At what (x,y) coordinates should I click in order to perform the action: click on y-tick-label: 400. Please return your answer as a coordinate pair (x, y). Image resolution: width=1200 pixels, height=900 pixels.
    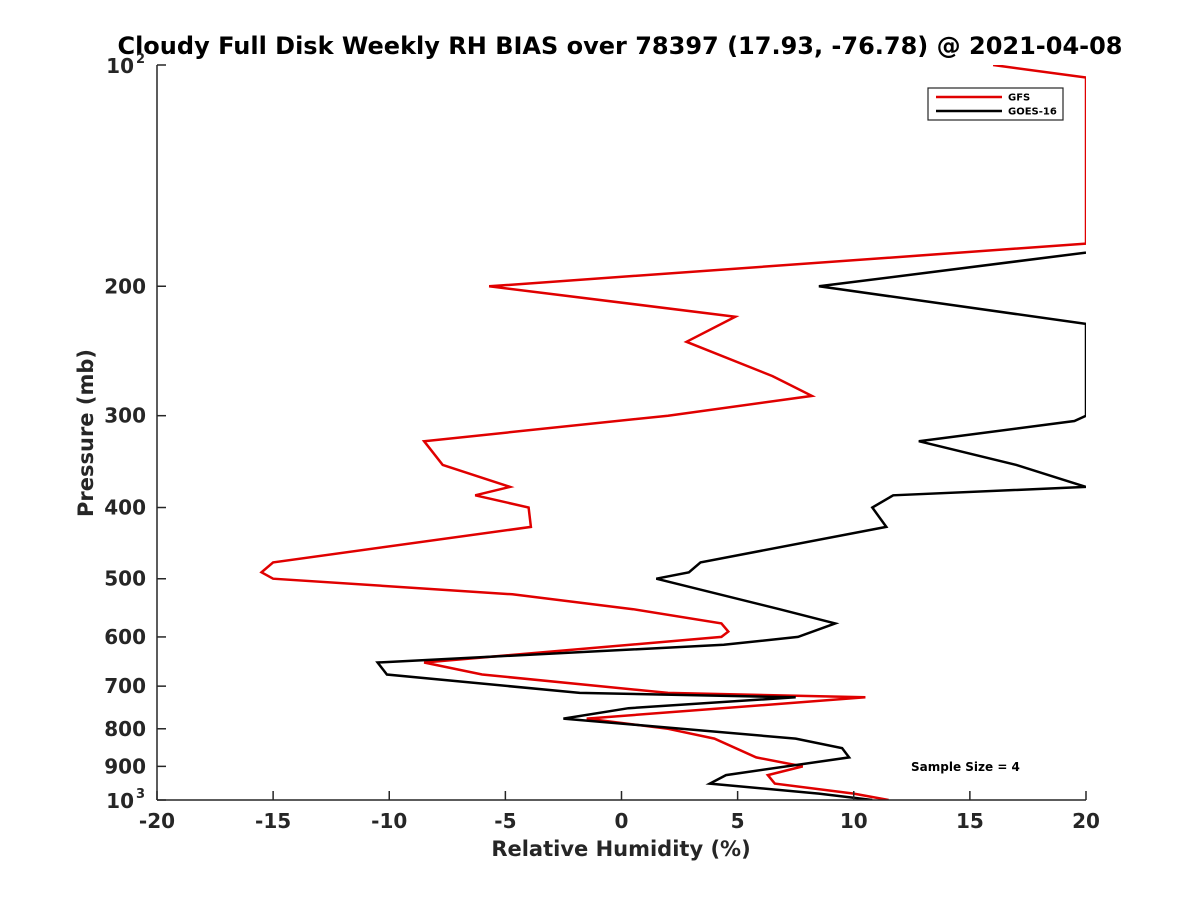
    Looking at the image, I should click on (125, 508).